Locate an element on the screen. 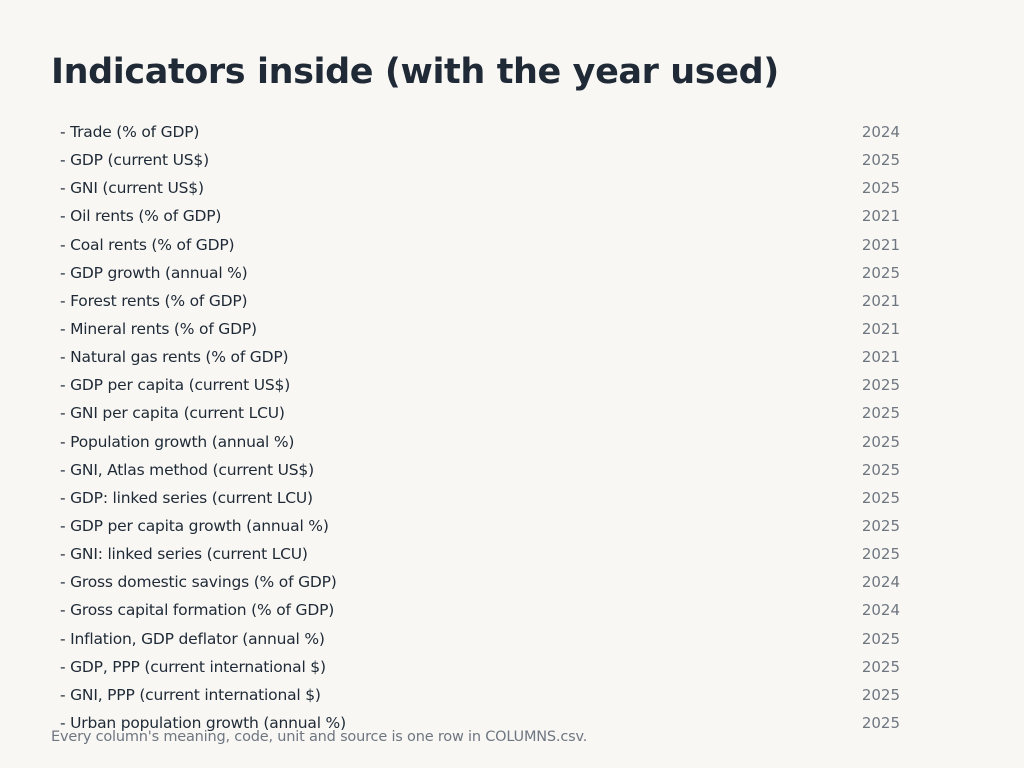 Image resolution: width=1024 pixels, height=768 pixels. indicator-name: - GDP, PPP (current international $) is located at coordinates (193, 666).